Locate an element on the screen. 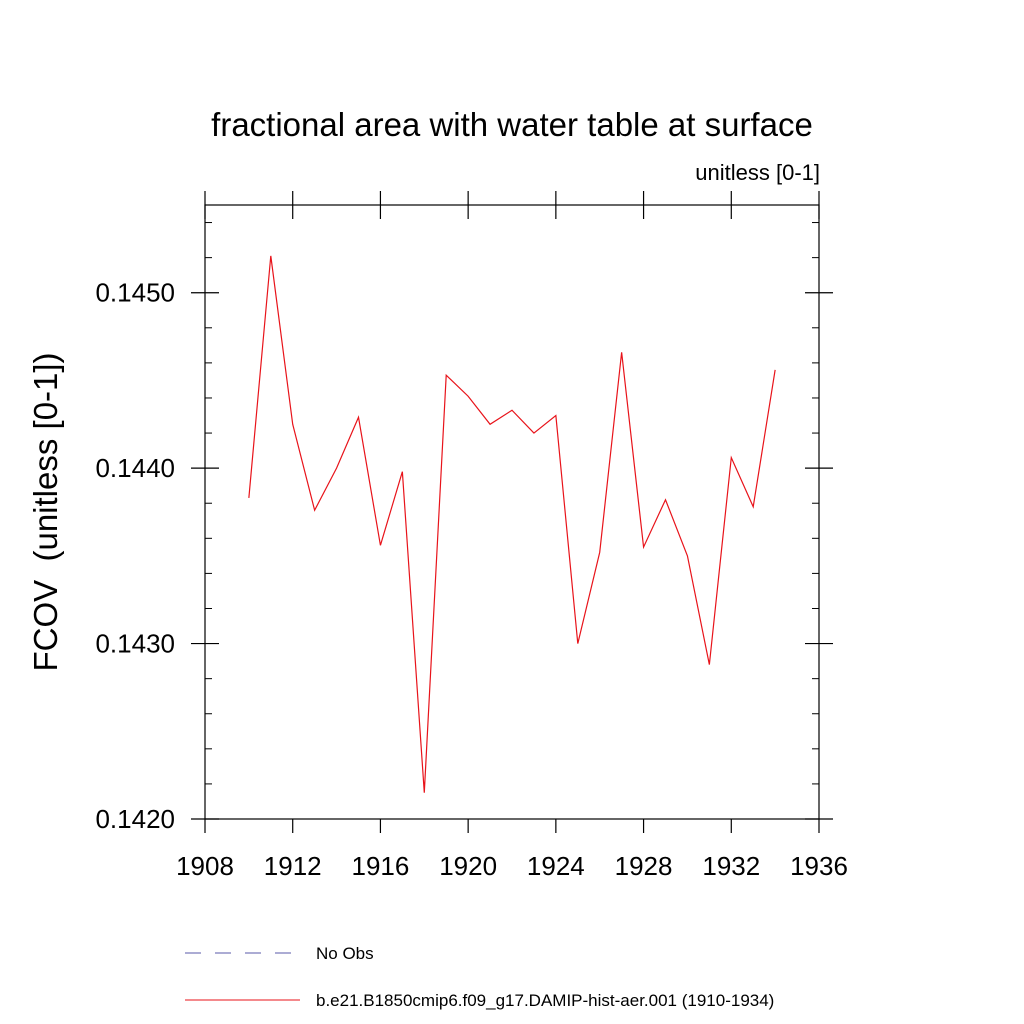 The image size is (1024, 1024). x-tick-label: 1928 is located at coordinates (644, 866).